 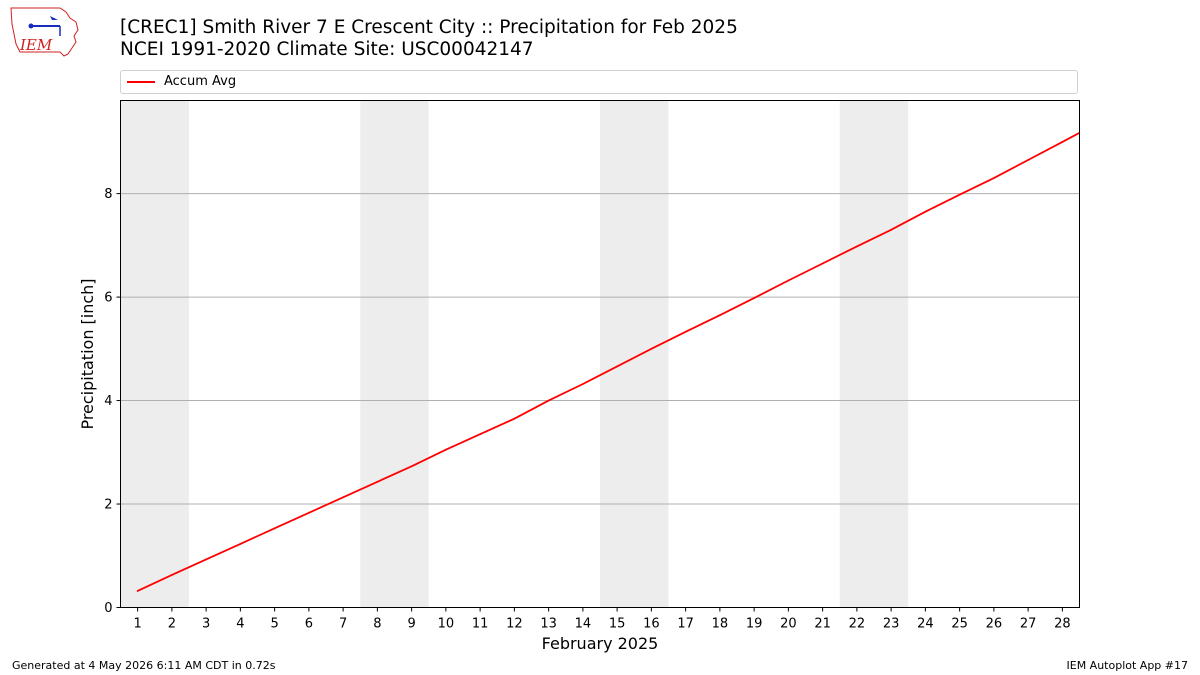 What do you see at coordinates (309, 624) in the screenshot?
I see `xtick-label-6: 6` at bounding box center [309, 624].